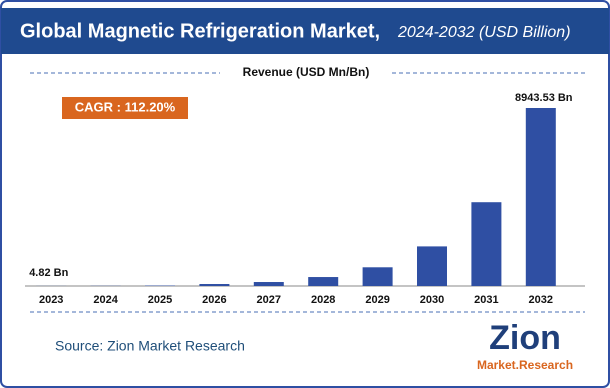  Describe the element at coordinates (484, 32) in the screenshot. I see `chart-subtitle: 2024-2032 (USD Billion)` at that location.